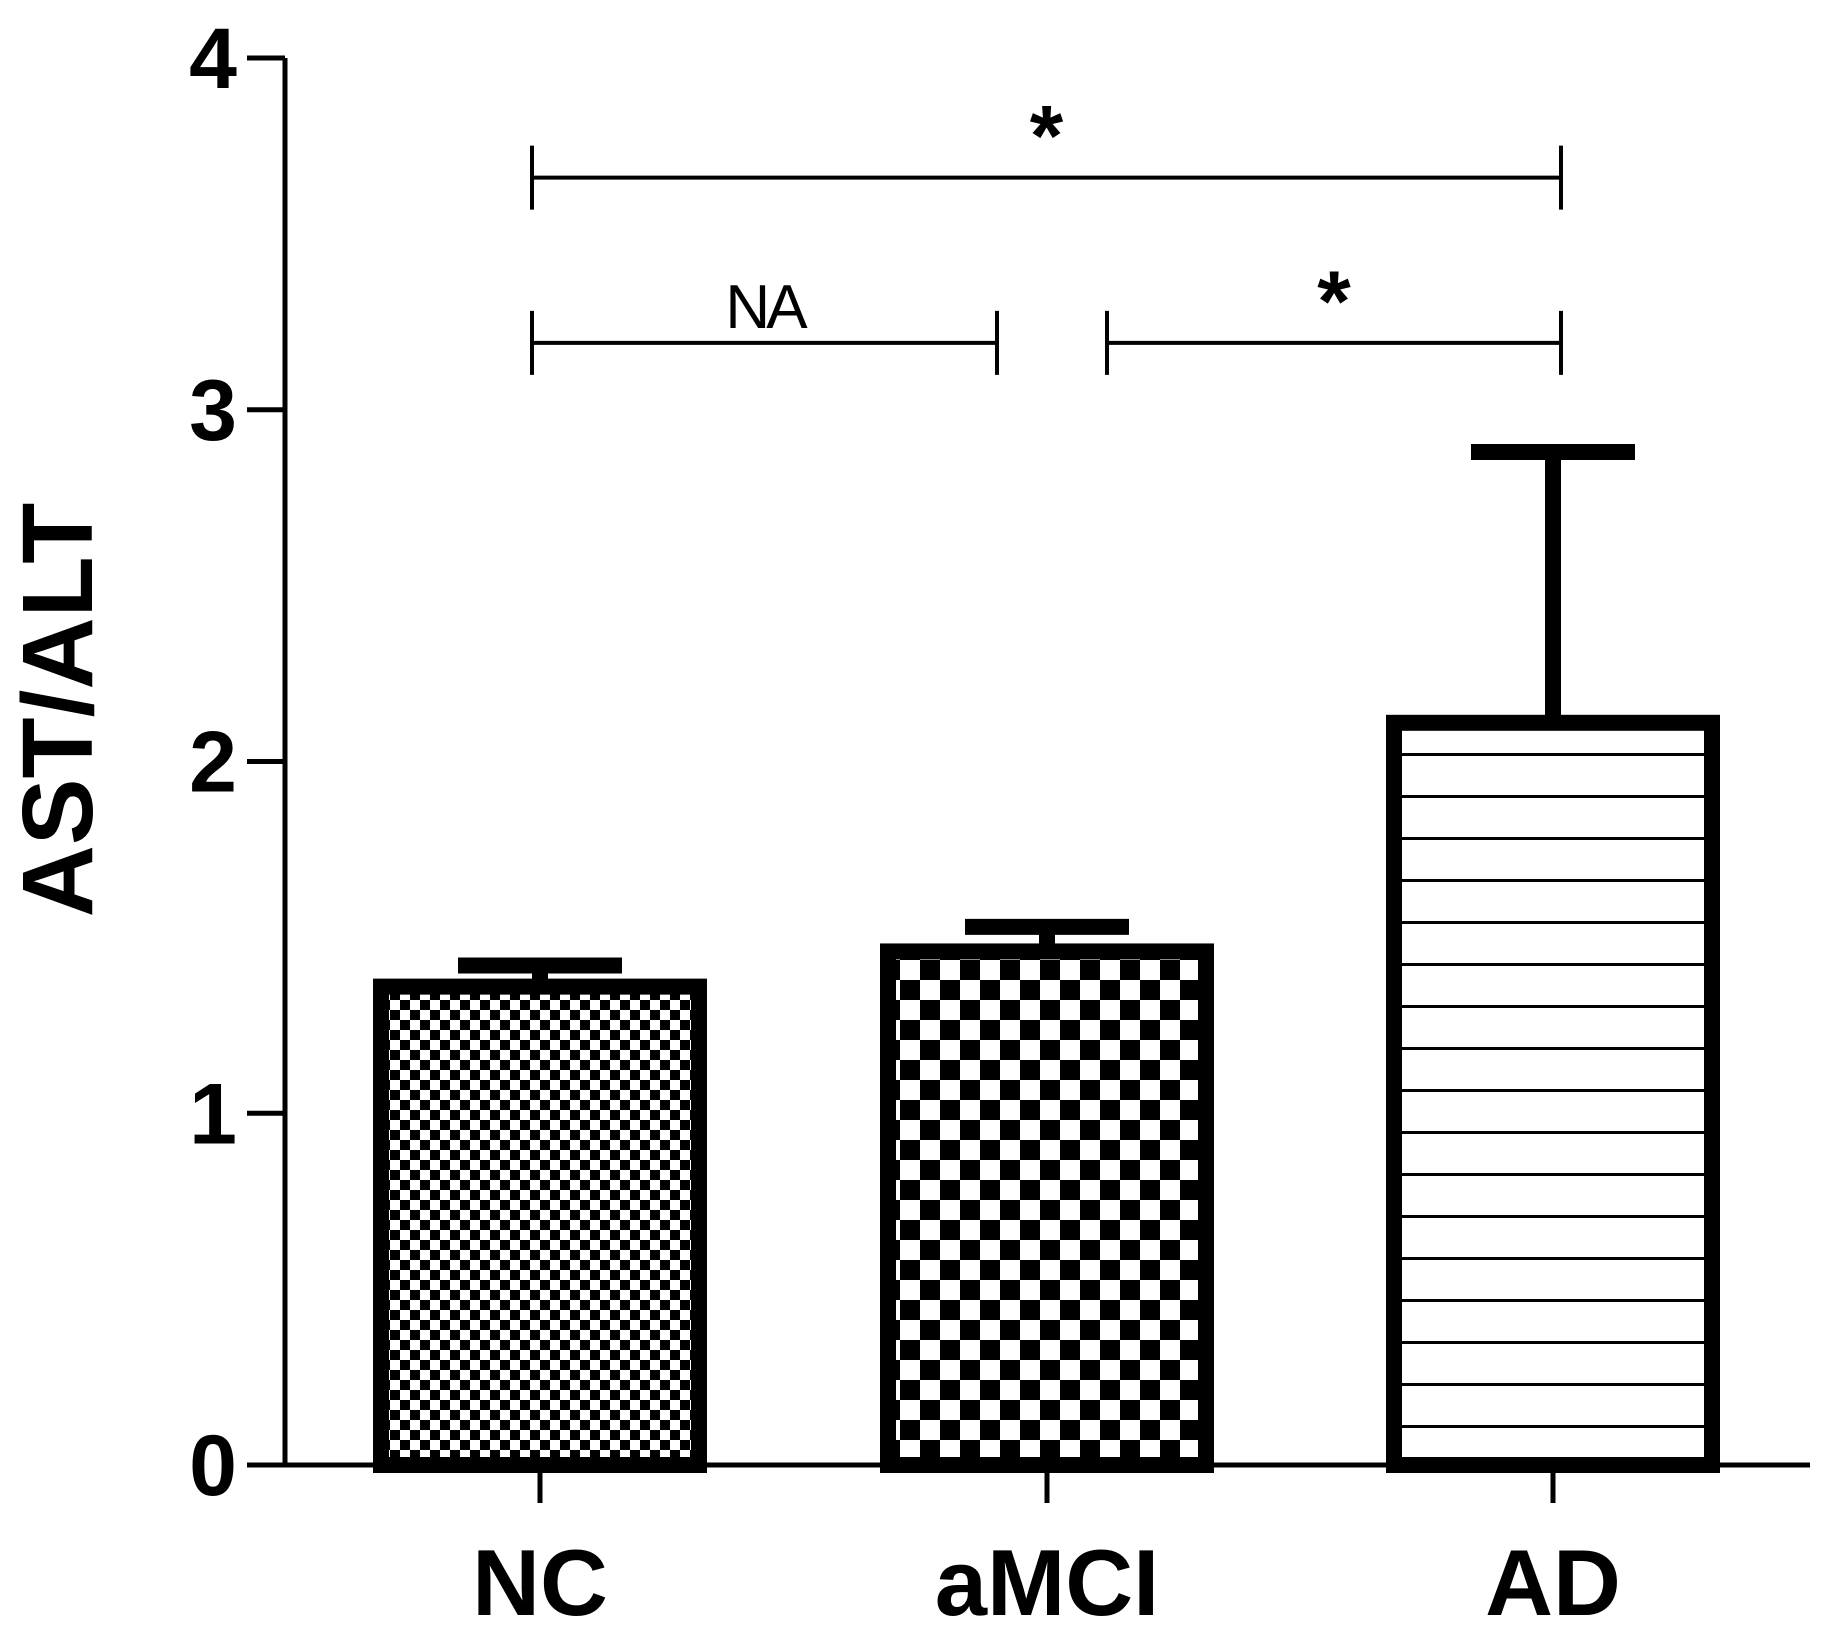 This screenshot has width=1827, height=1640. I want to click on x-axis: NC aMCI AD, so click(1028, 1548).